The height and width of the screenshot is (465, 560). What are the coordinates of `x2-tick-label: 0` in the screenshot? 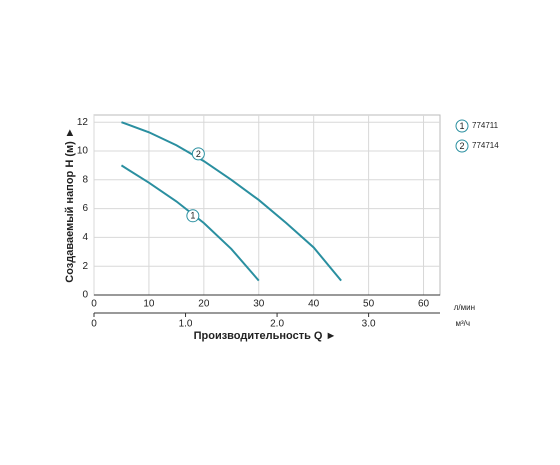 It's located at (94, 324).